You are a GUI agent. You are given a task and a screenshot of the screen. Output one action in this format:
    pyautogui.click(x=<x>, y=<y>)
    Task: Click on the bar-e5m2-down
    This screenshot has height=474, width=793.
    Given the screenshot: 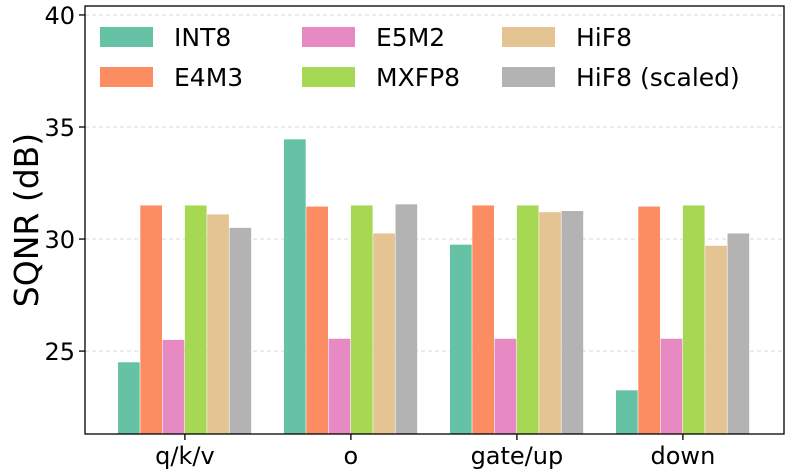 What is the action you would take?
    pyautogui.click(x=671, y=386)
    